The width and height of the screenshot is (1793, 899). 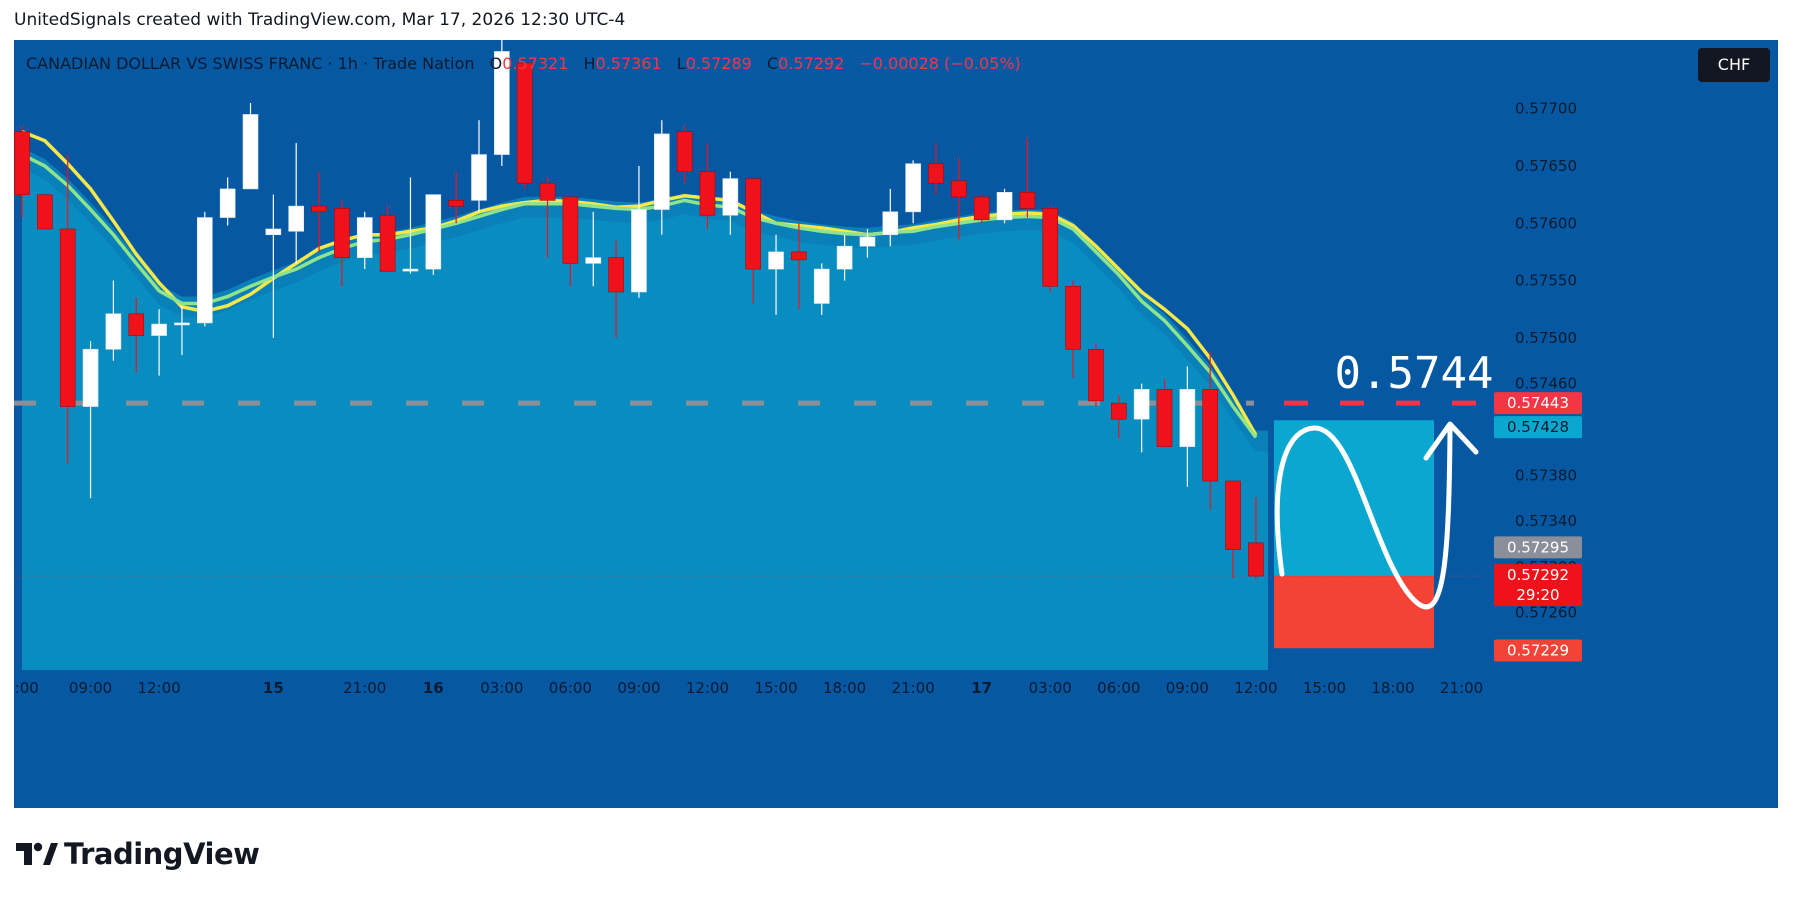 I want to click on time-tick-label: 18:00, so click(x=844, y=688).